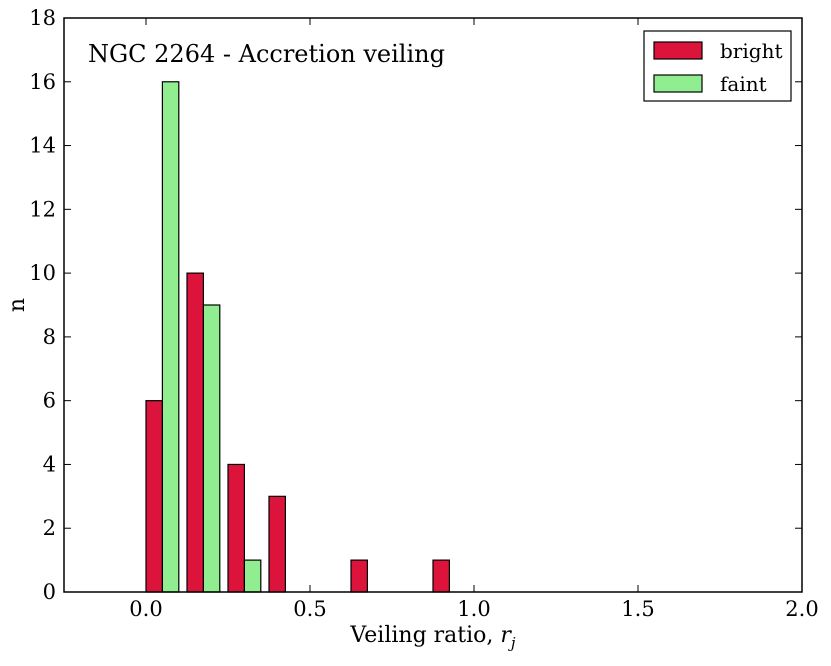 The height and width of the screenshot is (666, 831). What do you see at coordinates (145, 609) in the screenshot?
I see `x-tick-label: 0.0` at bounding box center [145, 609].